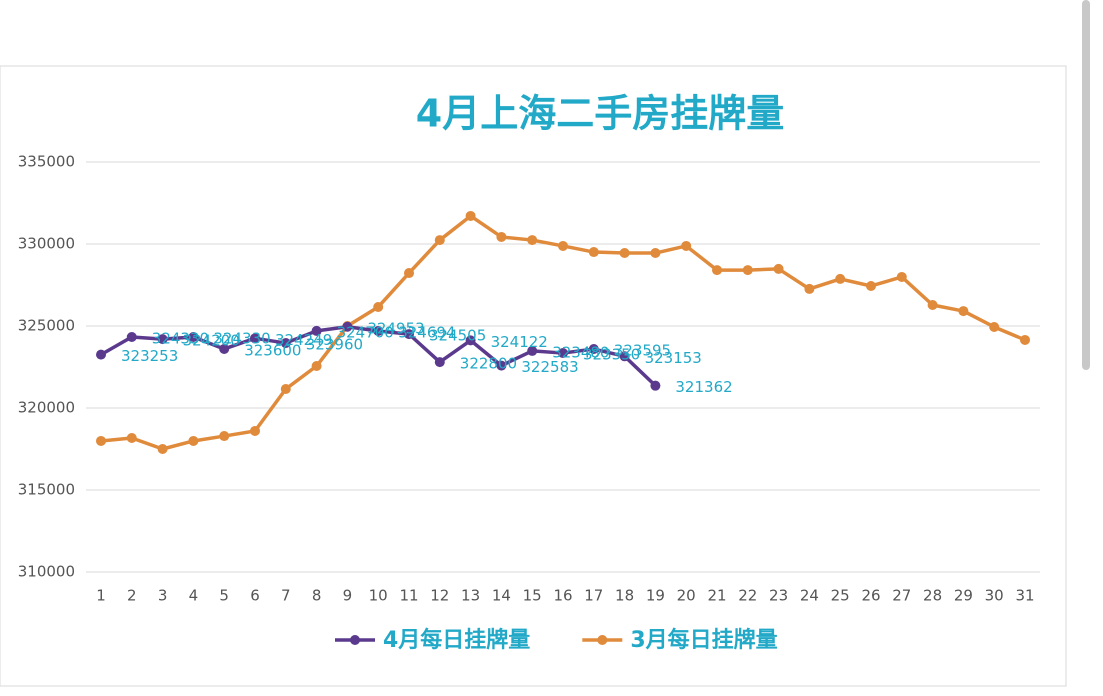 This screenshot has width=1103, height=696. Describe the element at coordinates (286, 596) in the screenshot. I see `x-tick-label: 7` at that location.